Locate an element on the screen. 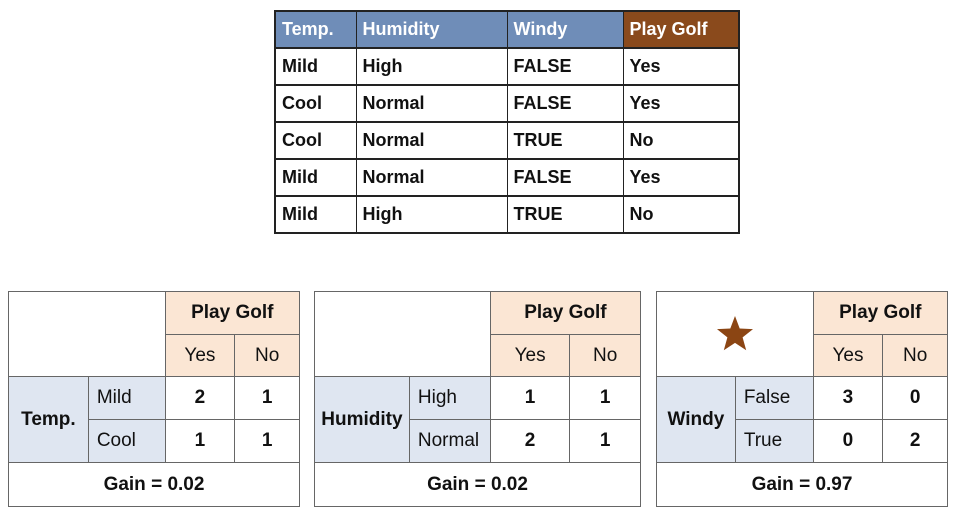 This screenshot has width=961, height=518. attribute-value: True is located at coordinates (774, 441).